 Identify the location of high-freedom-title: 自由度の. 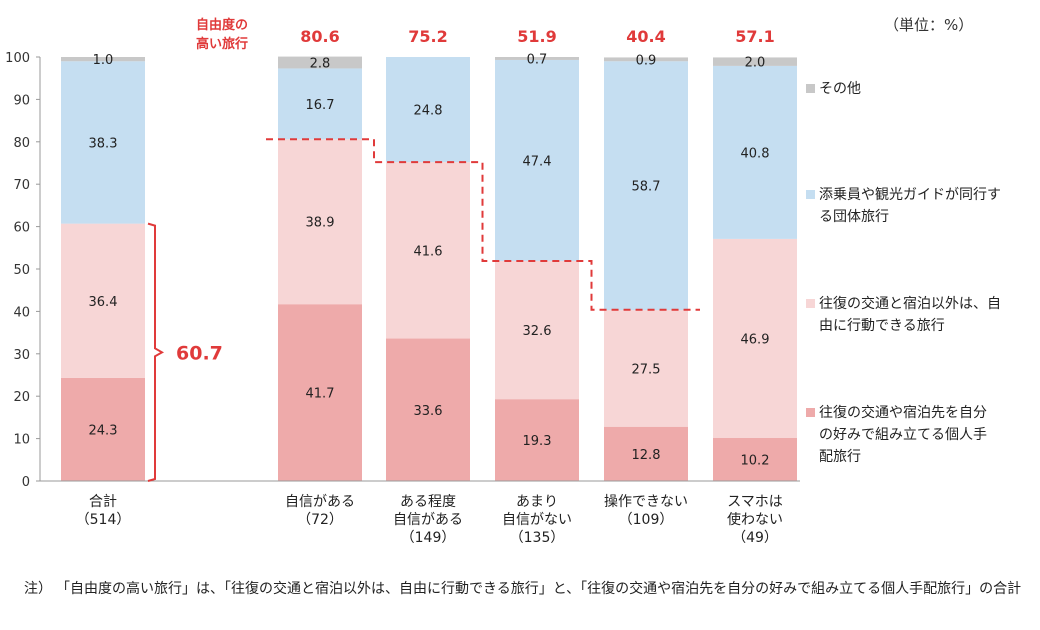
(222, 25).